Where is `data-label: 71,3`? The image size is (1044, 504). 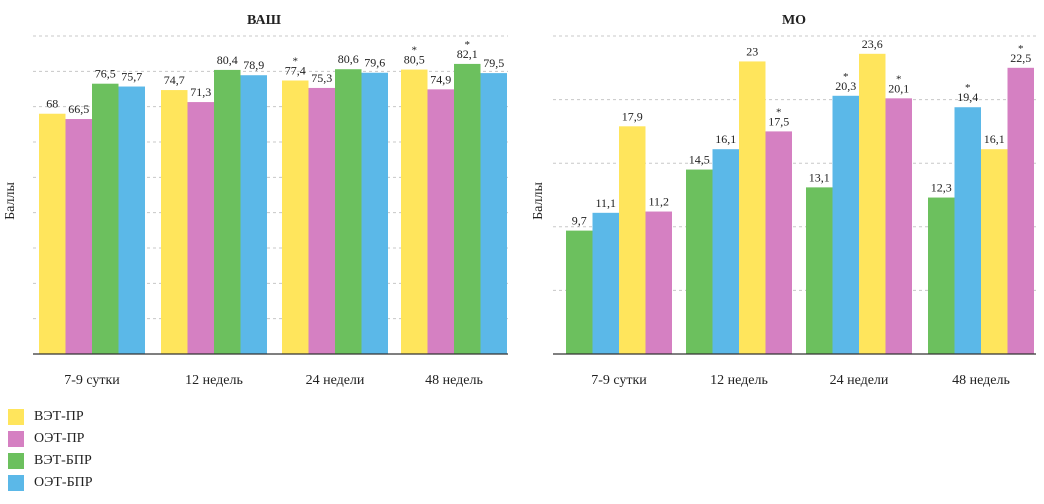 data-label: 71,3 is located at coordinates (200, 92).